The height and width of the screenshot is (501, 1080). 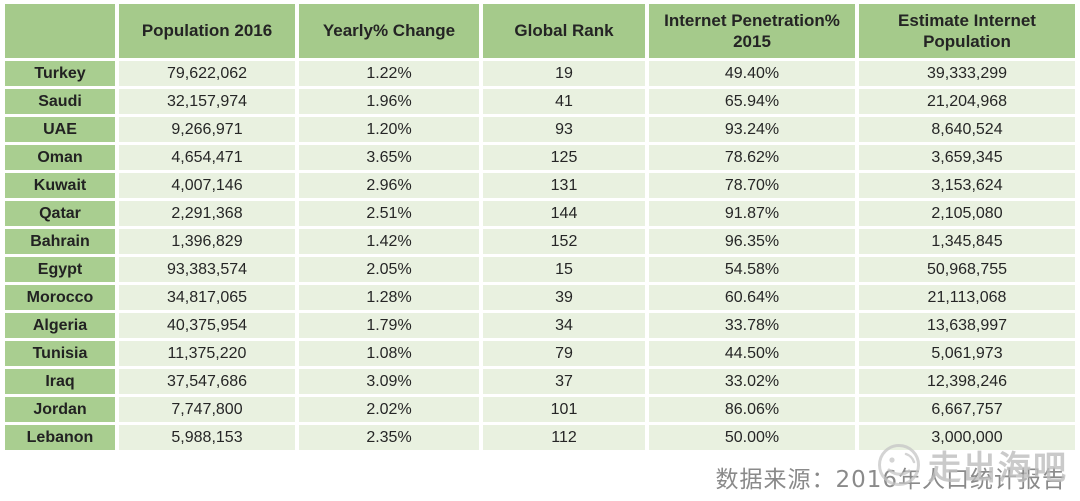 What do you see at coordinates (389, 101) in the screenshot?
I see `cell-yearly-change: 1.96%` at bounding box center [389, 101].